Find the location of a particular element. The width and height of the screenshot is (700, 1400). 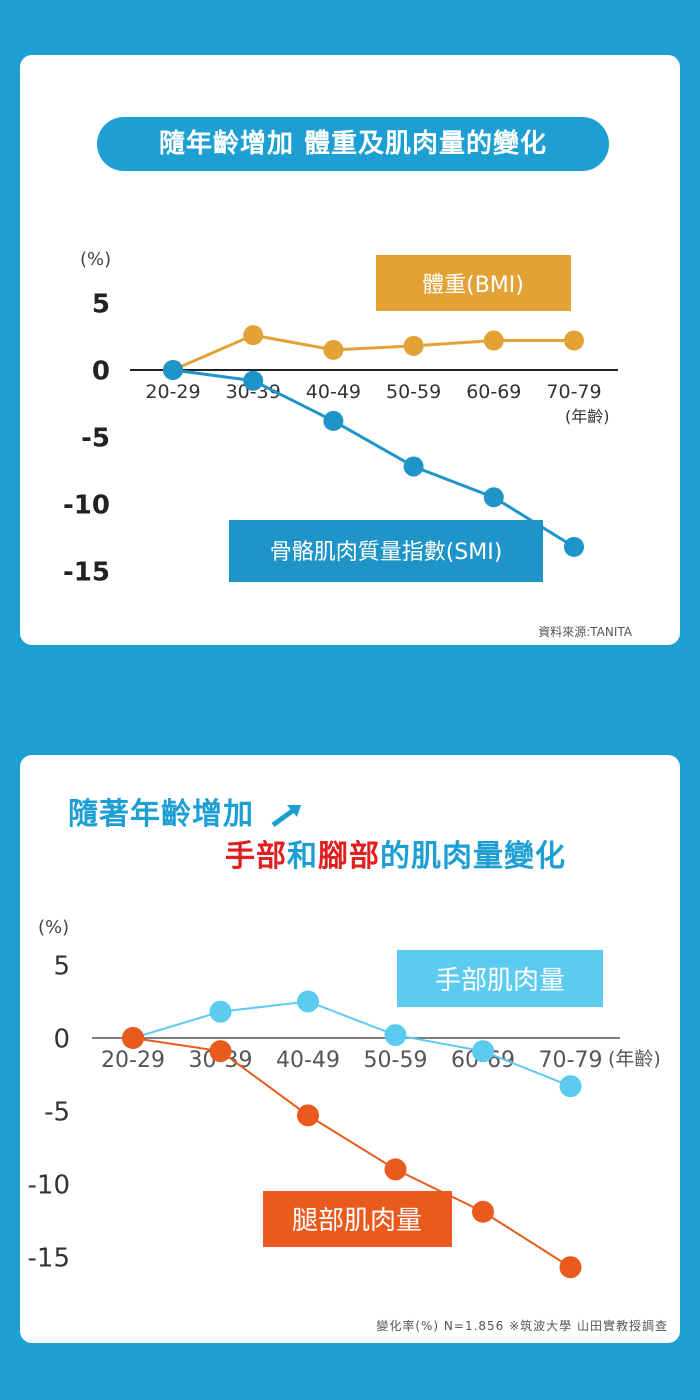

chart1-bmi-label-box is located at coordinates (473, 283).